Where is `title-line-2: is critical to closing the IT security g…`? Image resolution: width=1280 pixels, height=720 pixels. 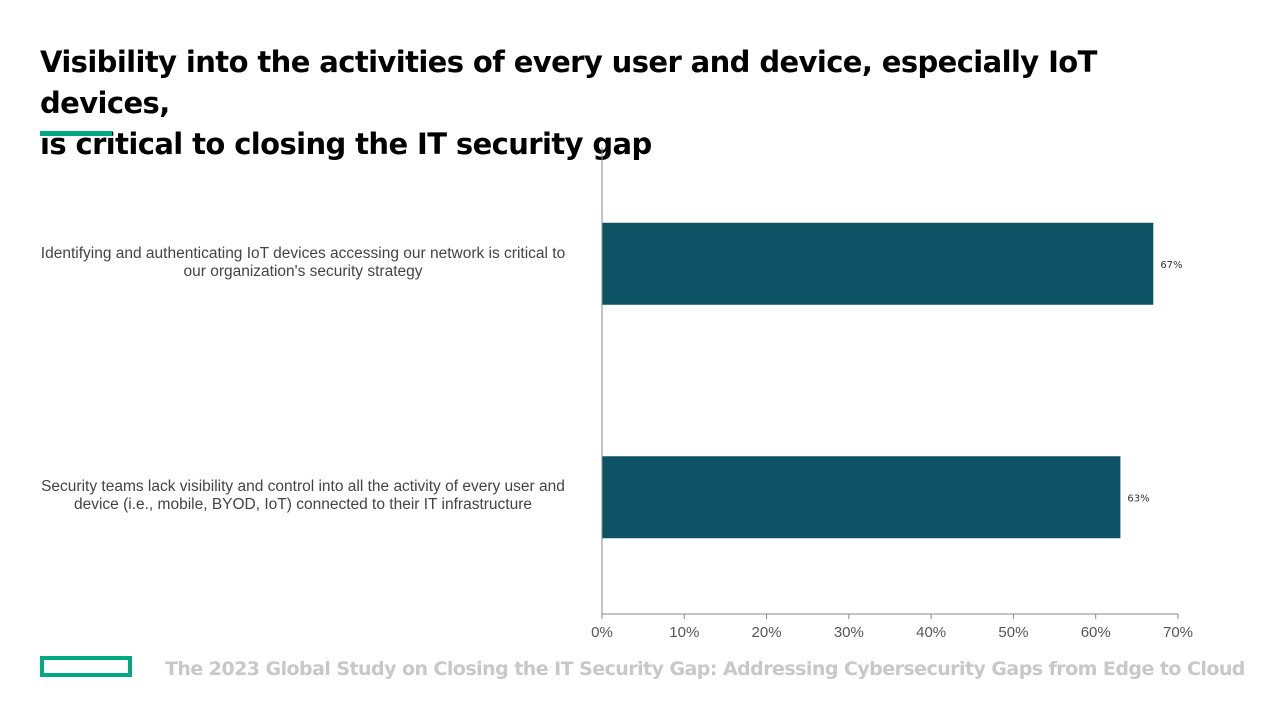
title-line-2: is critical to closing the IT security g… is located at coordinates (346, 144).